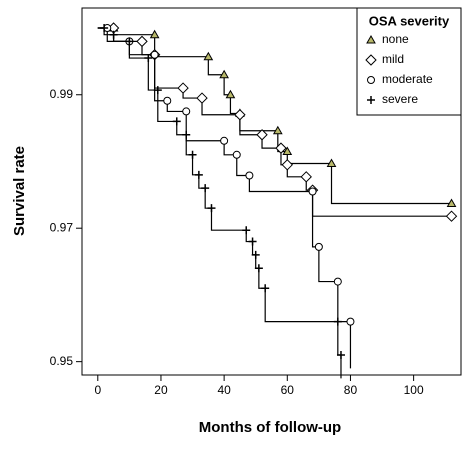 The width and height of the screenshot is (474, 452). I want to click on x-tick-label: 80, so click(351, 390).